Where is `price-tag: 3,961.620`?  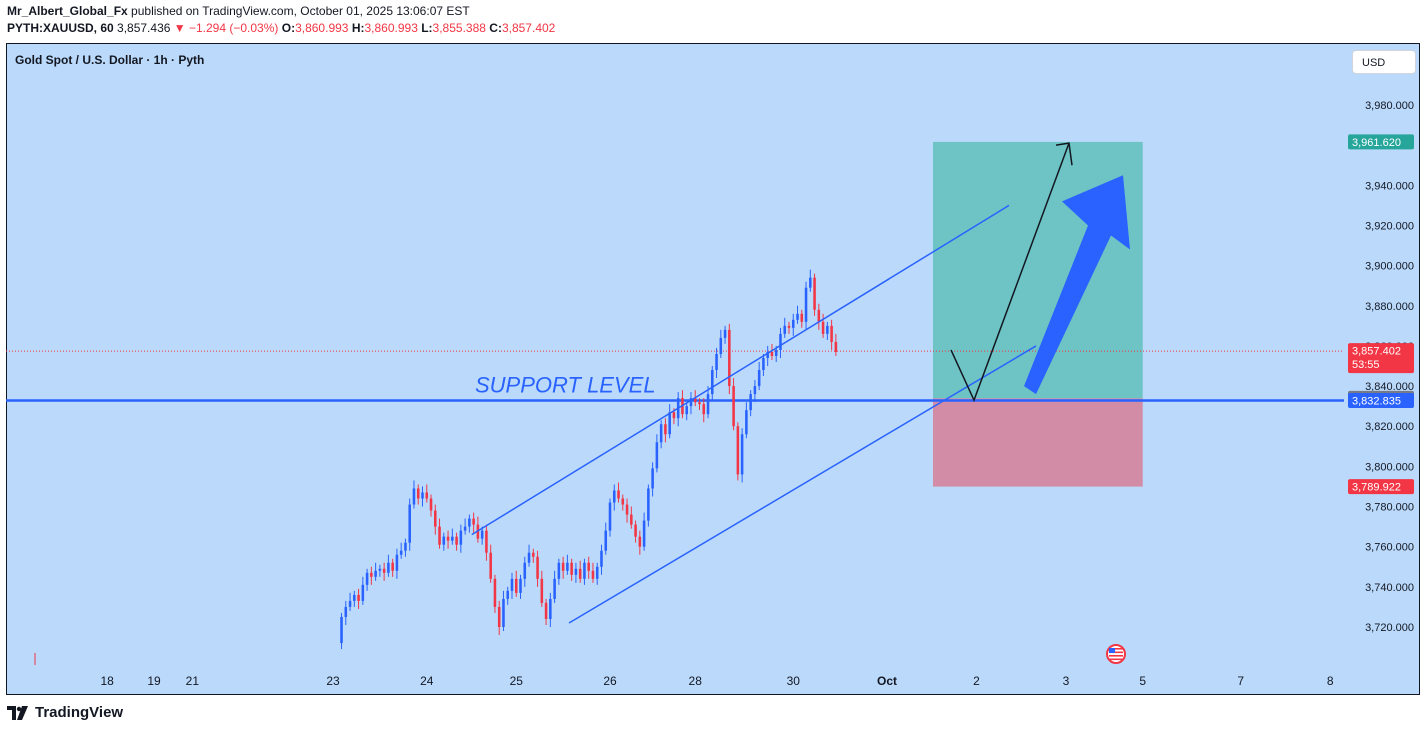 price-tag: 3,961.620 is located at coordinates (1381, 142).